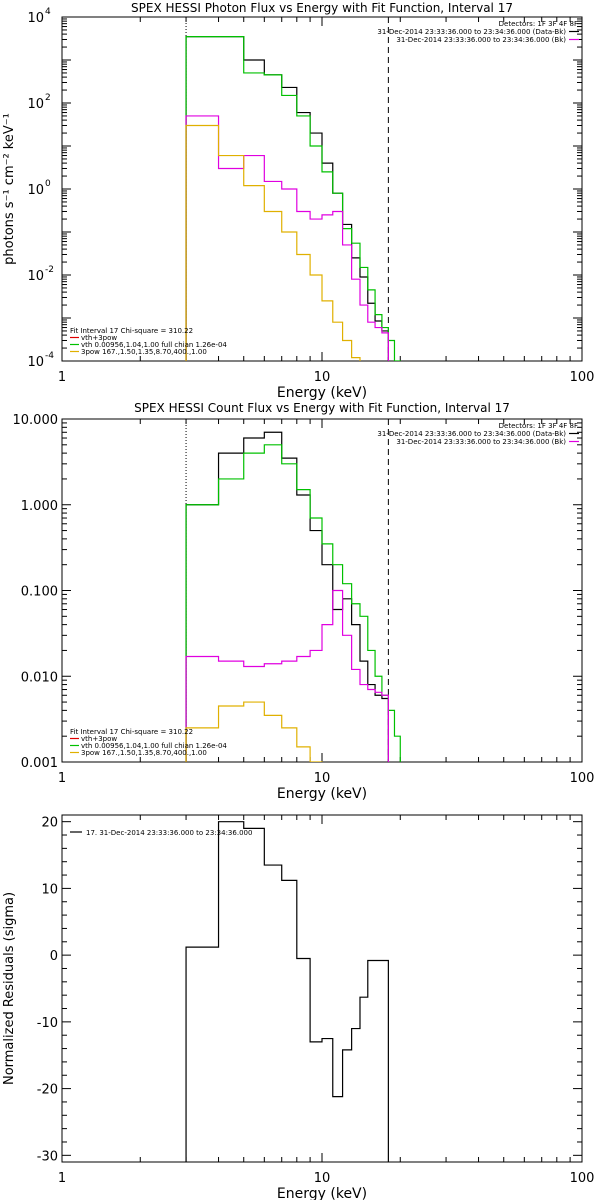 This screenshot has height=1200, width=600. What do you see at coordinates (48, 12) in the screenshot?
I see `y-tick-exponent: 4` at bounding box center [48, 12].